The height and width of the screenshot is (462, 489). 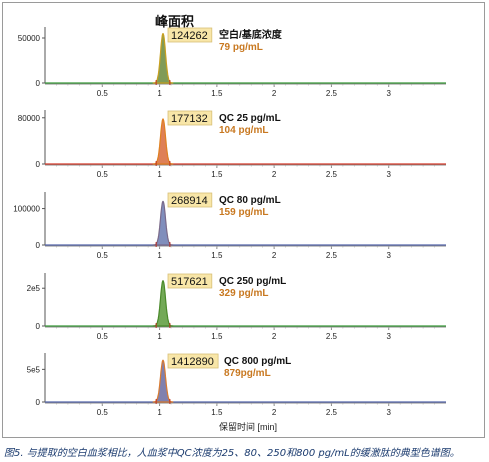 I want to click on sample-label: QC 80 pg/mL, so click(x=250, y=200).